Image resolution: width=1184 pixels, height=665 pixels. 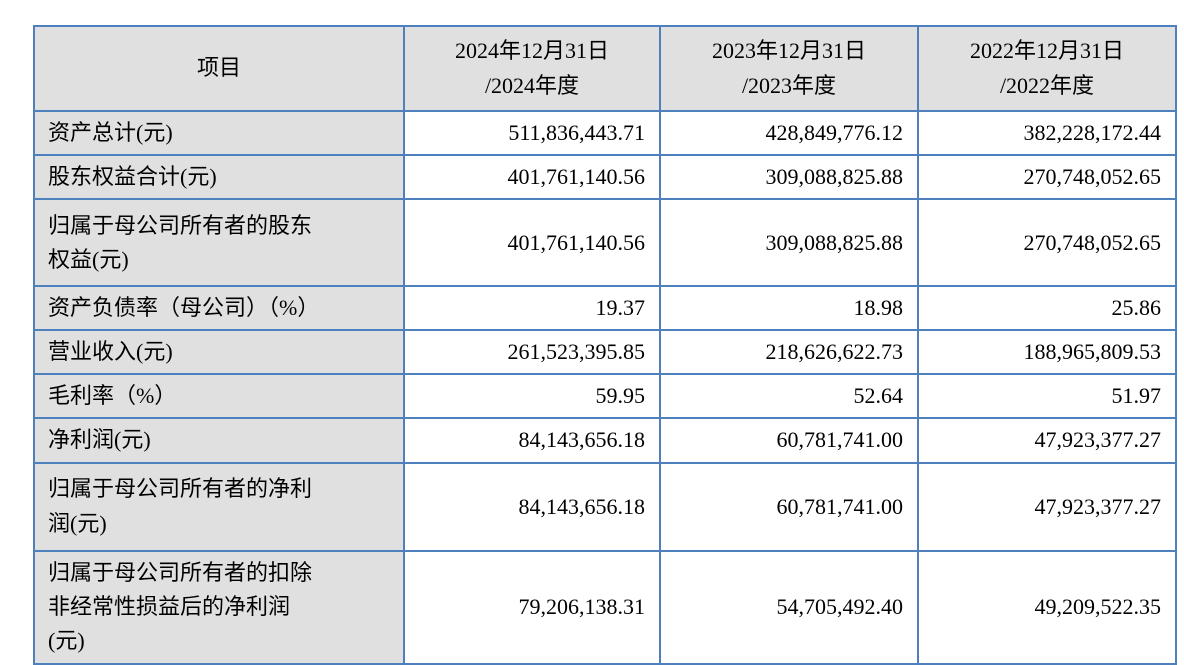 What do you see at coordinates (219, 607) in the screenshot?
I see `row-label: 归属于母公司所有者的扣除 非经常性损益后的净利润 (元)` at bounding box center [219, 607].